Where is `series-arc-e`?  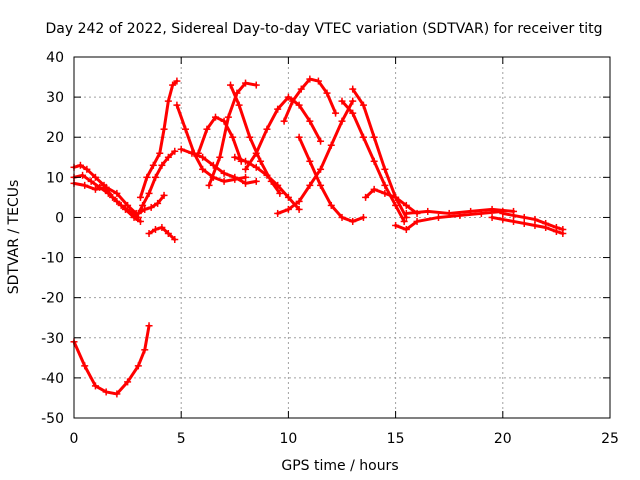 series-arc-e is located at coordinates (162, 233).